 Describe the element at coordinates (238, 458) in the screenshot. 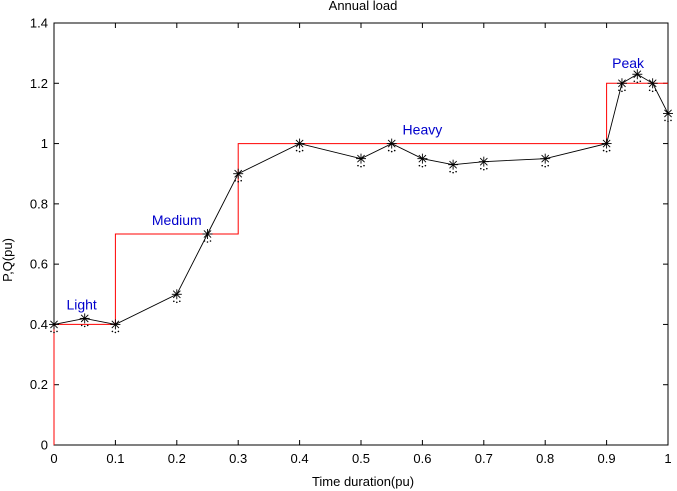

I see `x-tick-label: 0.3` at that location.